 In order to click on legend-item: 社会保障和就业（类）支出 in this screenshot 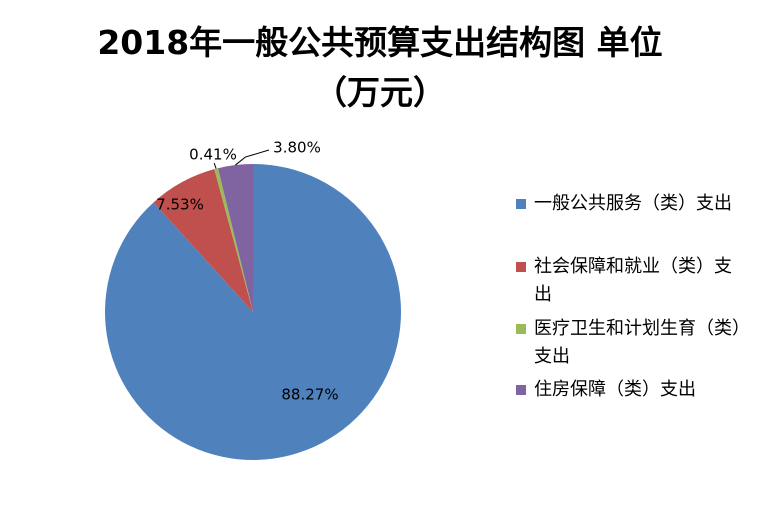, I will do `click(628, 281)`.